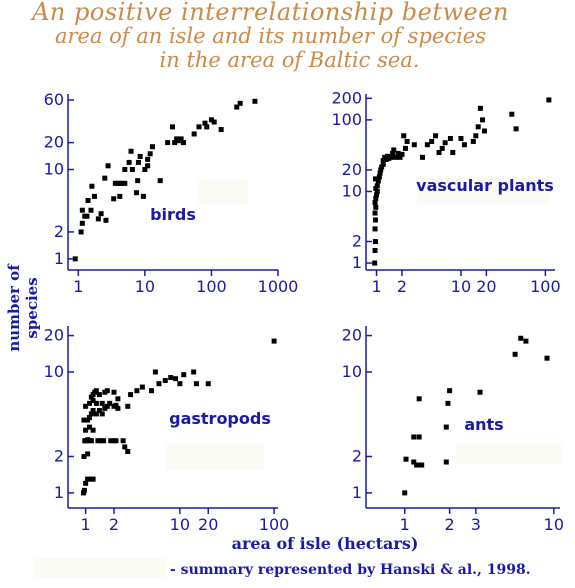 The width and height of the screenshot is (575, 588). I want to click on x-tick-label: 10, so click(461, 286).